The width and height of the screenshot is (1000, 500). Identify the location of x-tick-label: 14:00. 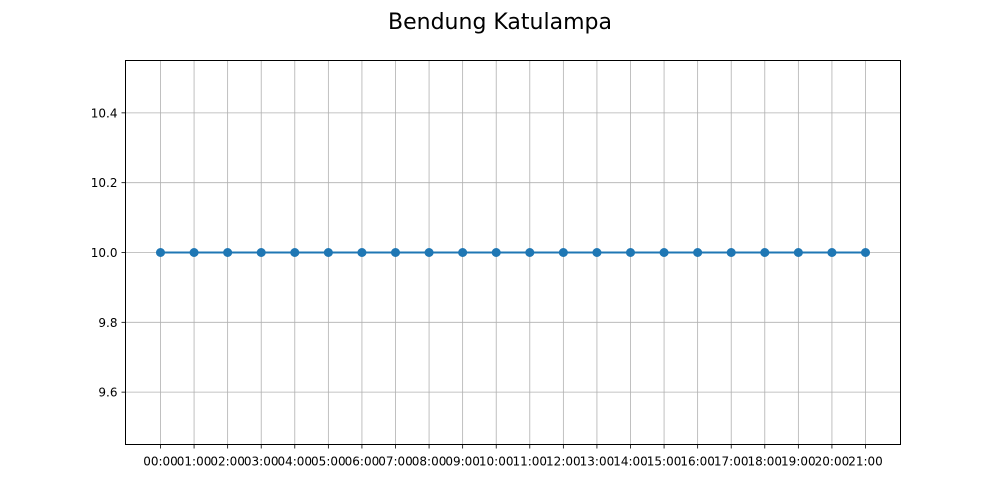
(630, 462).